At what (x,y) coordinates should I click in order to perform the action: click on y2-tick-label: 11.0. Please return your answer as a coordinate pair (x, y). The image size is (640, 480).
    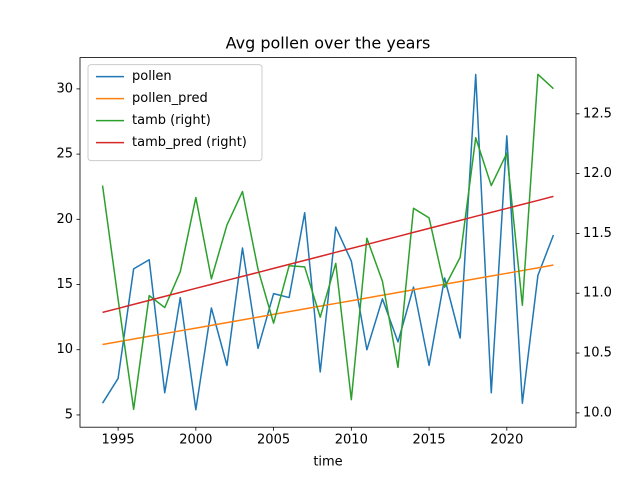
    Looking at the image, I should click on (597, 293).